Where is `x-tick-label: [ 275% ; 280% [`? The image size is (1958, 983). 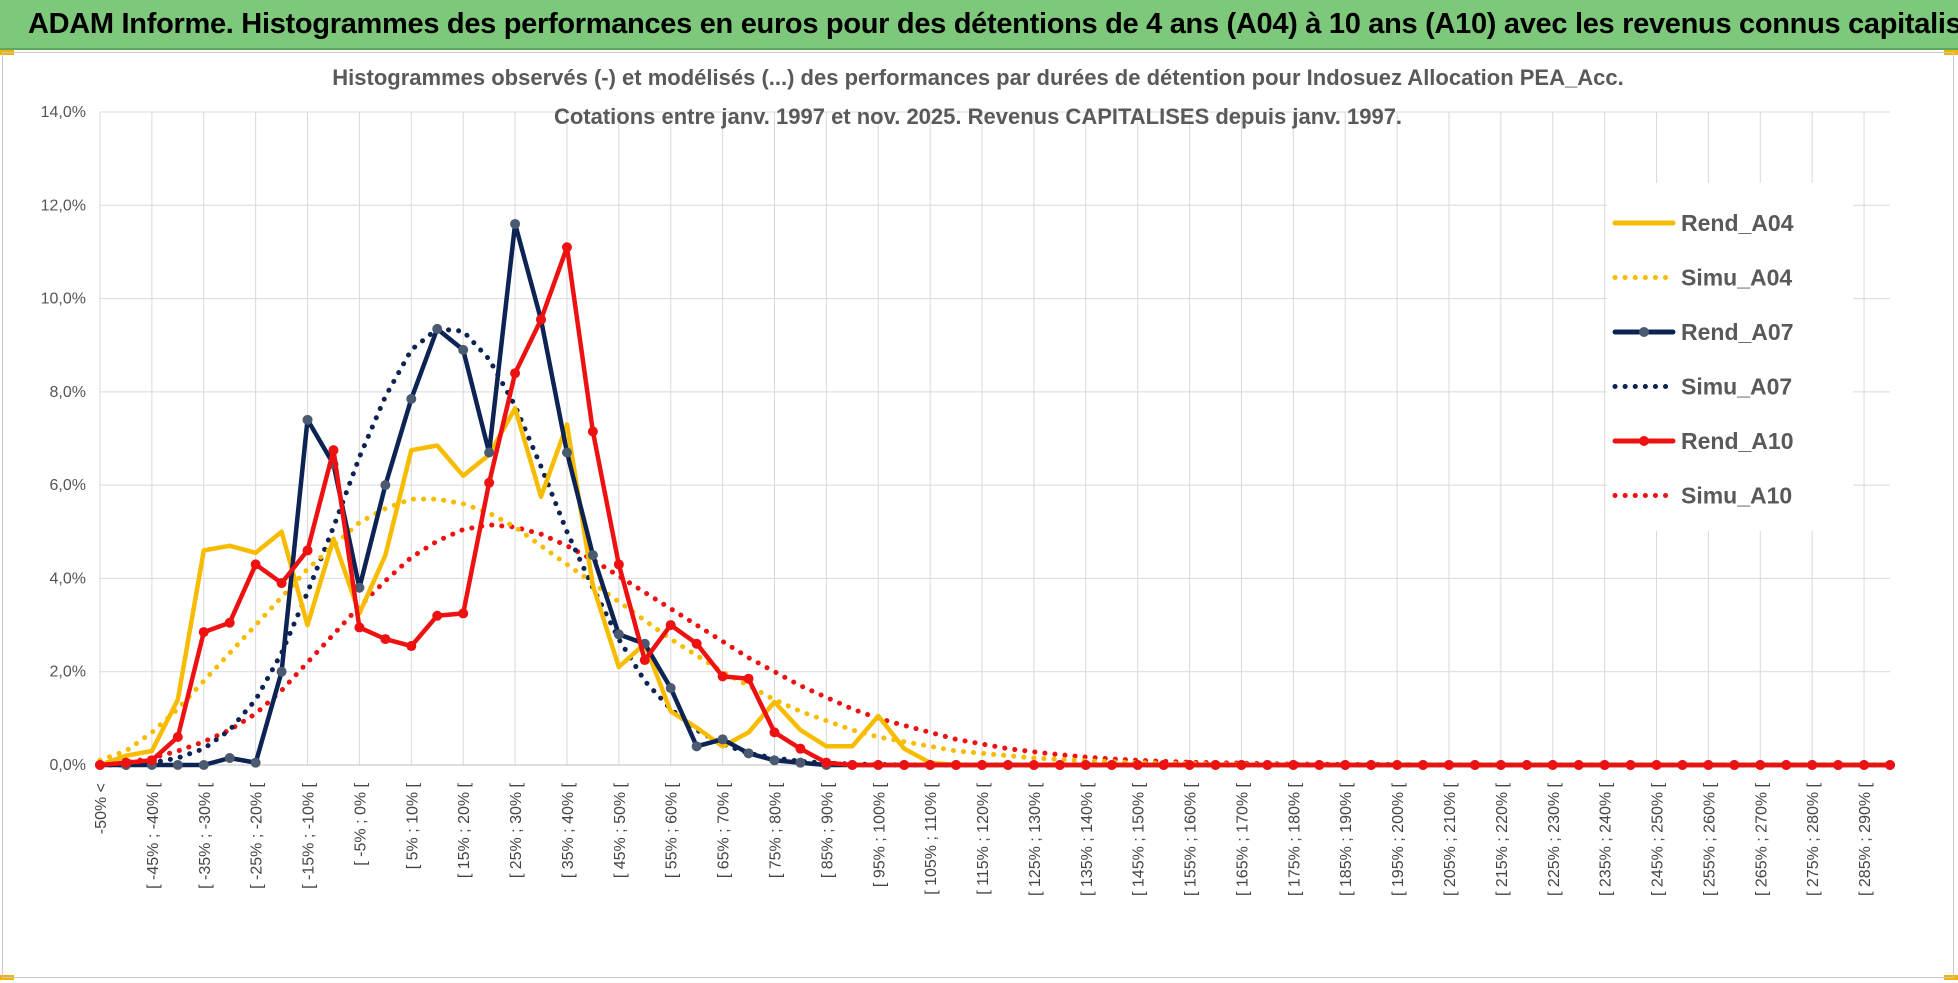
x-tick-label: [ 275% ; 280% [ is located at coordinates (1813, 839).